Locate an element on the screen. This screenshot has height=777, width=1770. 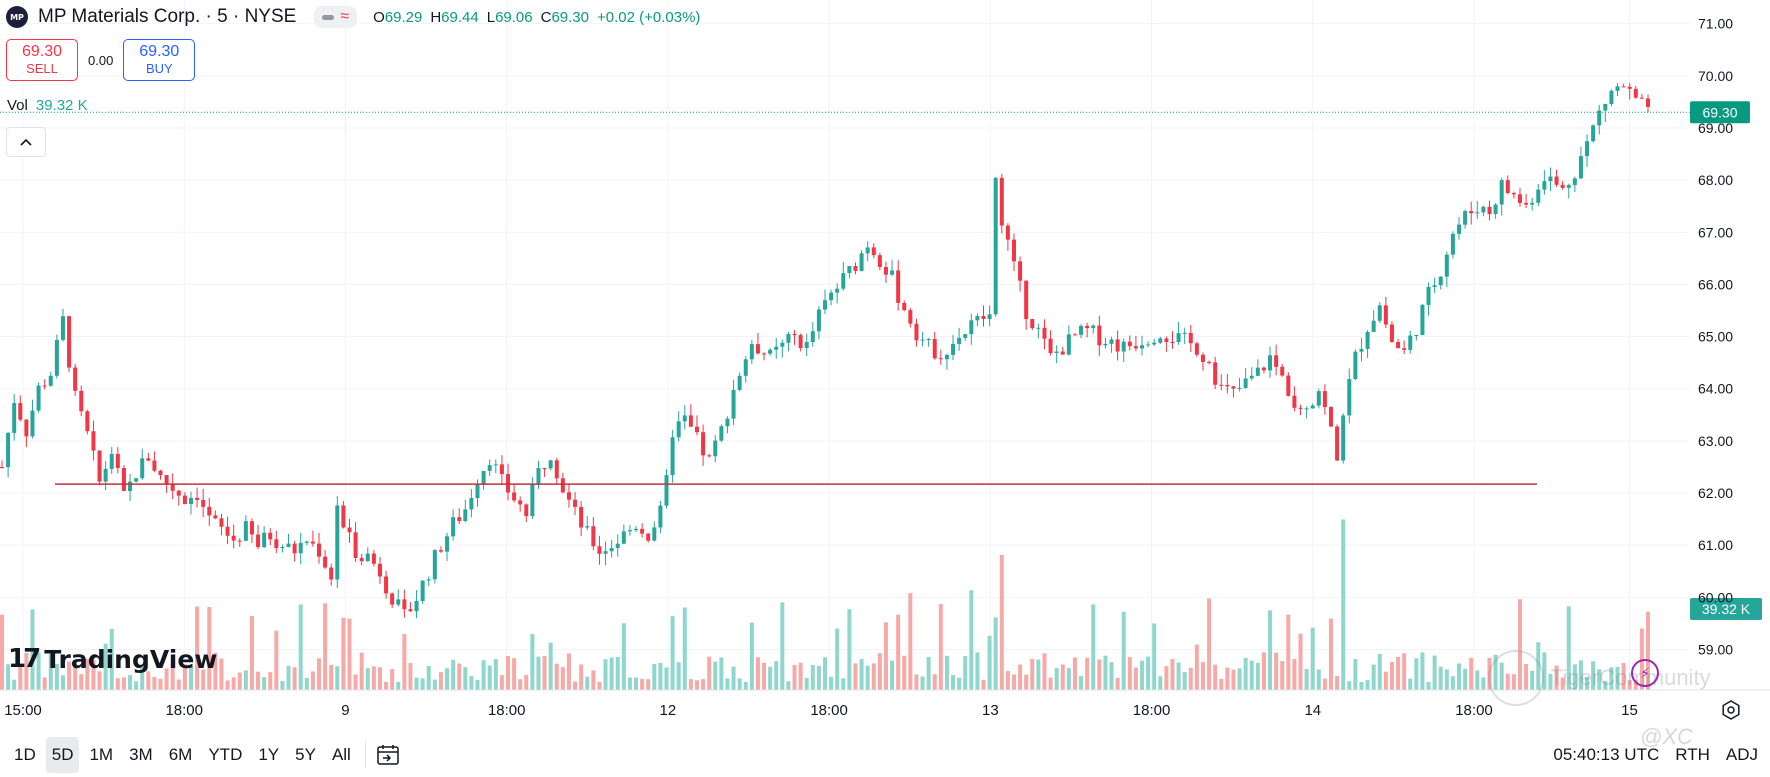
go-to-date-button is located at coordinates (388, 755).